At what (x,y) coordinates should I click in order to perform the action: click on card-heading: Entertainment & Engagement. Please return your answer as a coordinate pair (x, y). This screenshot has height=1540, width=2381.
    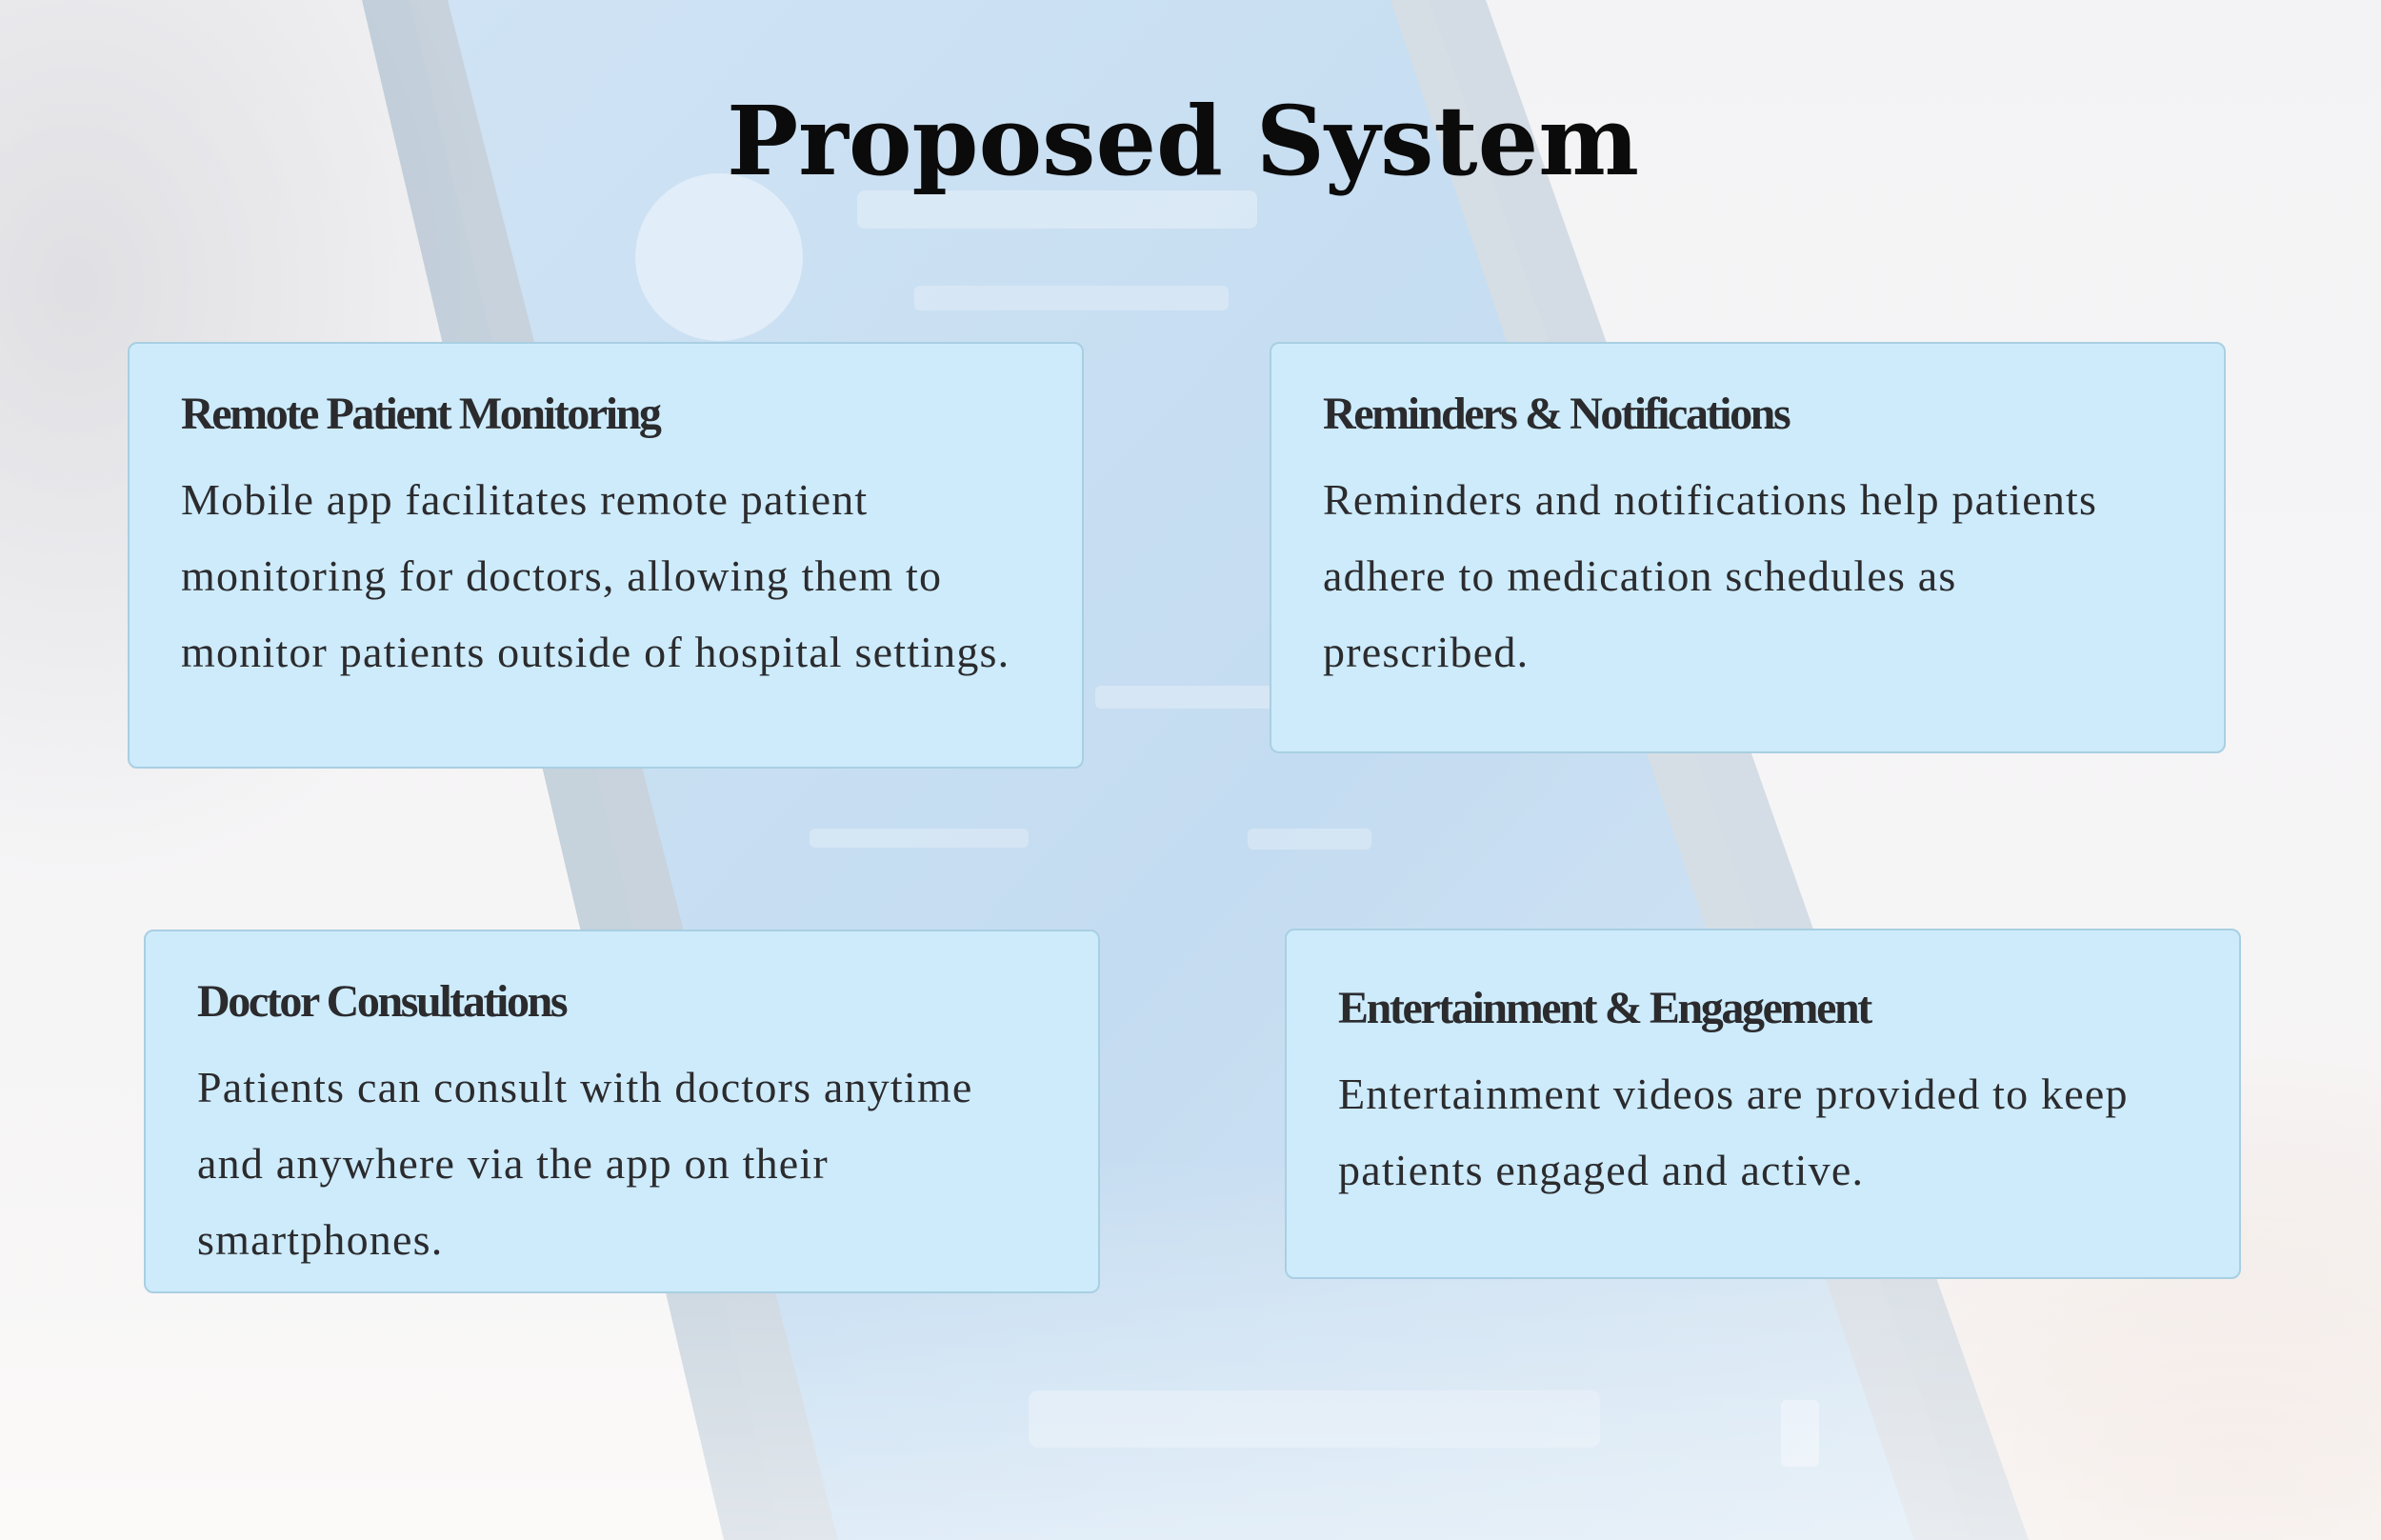
    Looking at the image, I should click on (1605, 1008).